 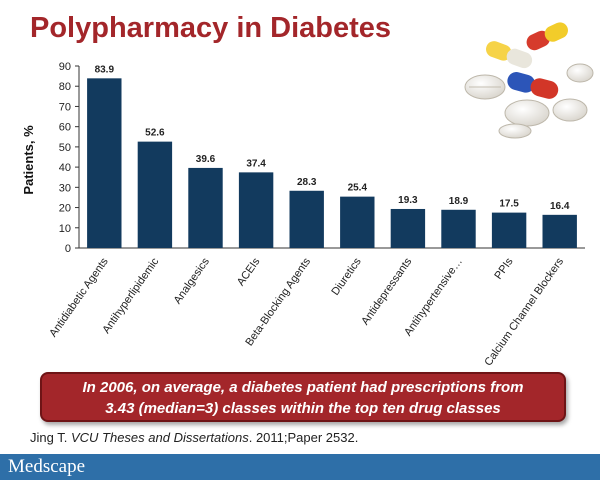 I want to click on data-label: 28.3, so click(x=307, y=182).